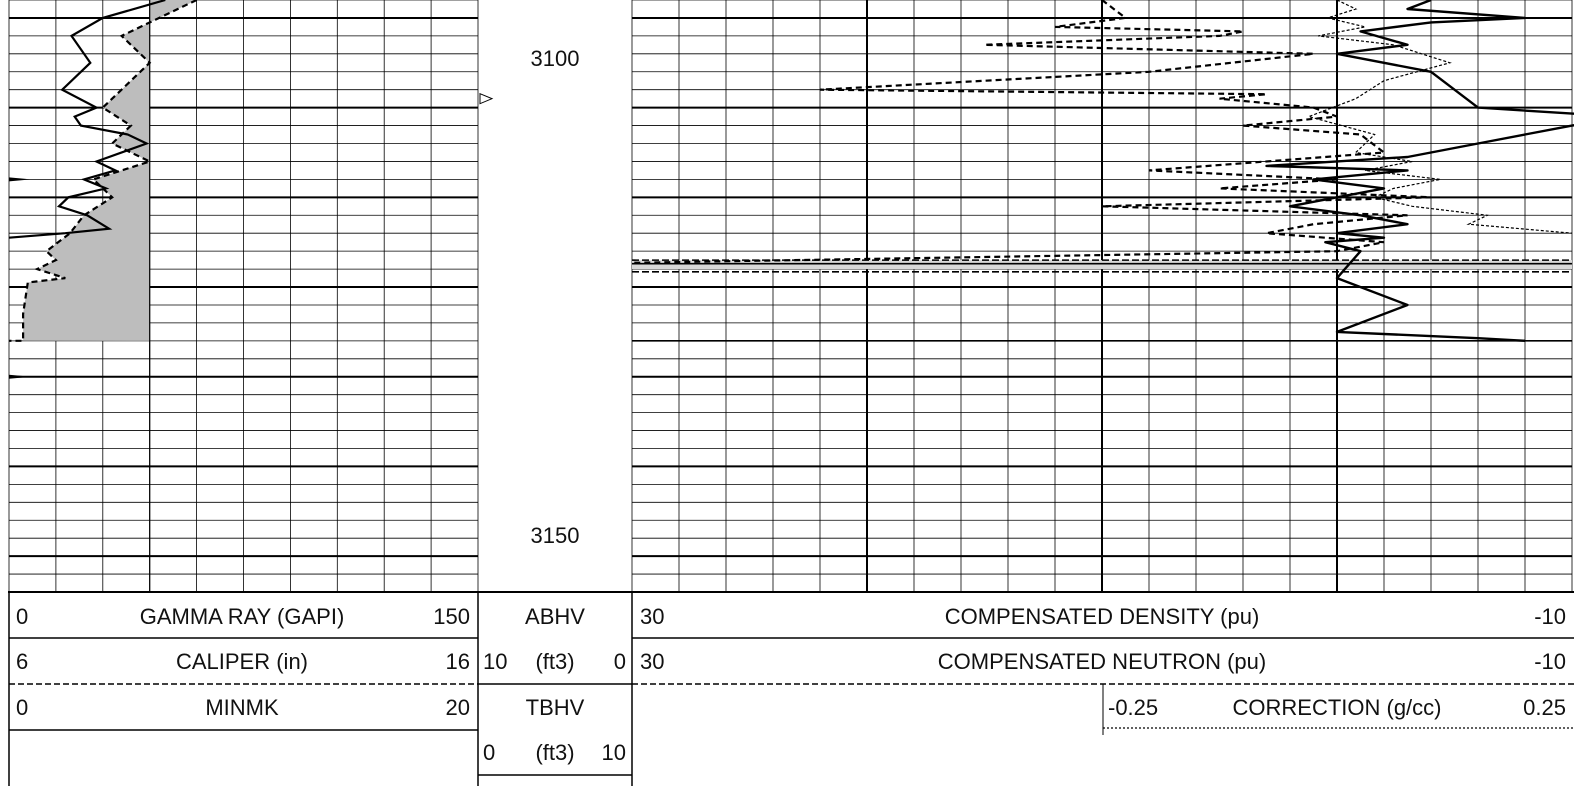 This screenshot has height=786, width=1574. I want to click on neutron-title: COMPENSATED NEUTRON (pu), so click(1102, 661).